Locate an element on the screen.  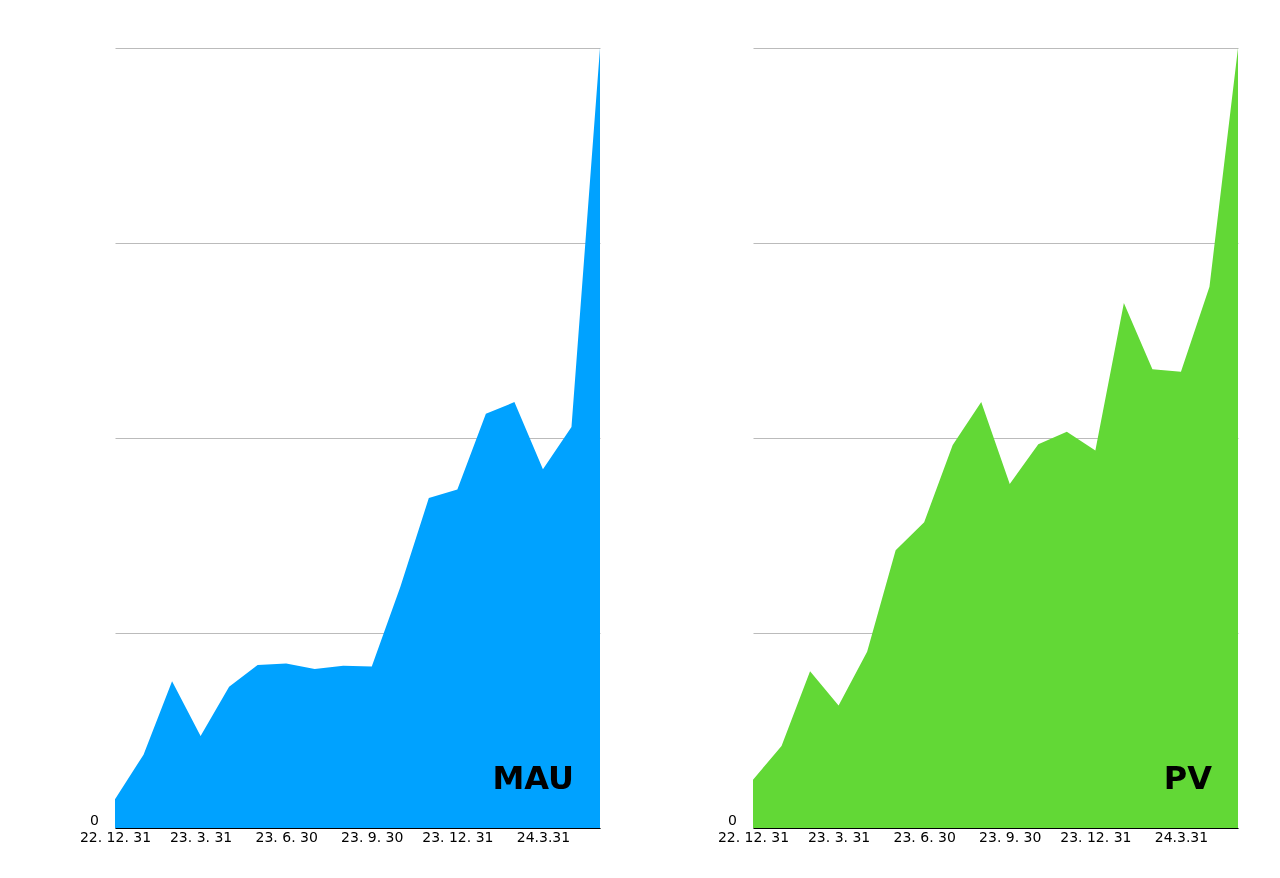
series-label: MAU is located at coordinates (533, 778).